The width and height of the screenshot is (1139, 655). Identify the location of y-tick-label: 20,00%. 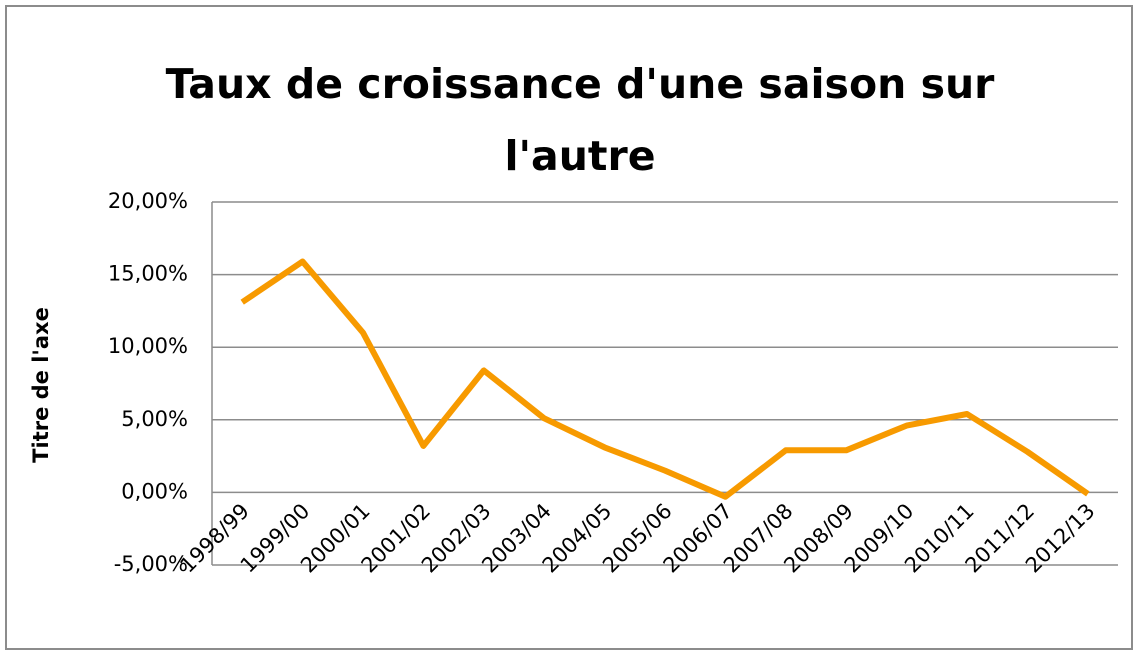
(148, 201).